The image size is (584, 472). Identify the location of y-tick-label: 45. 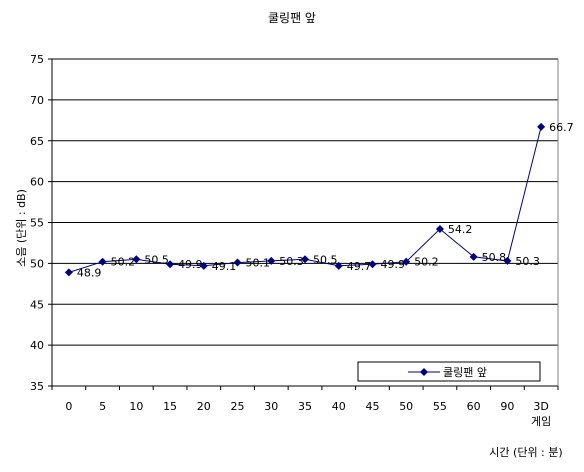
(37, 304).